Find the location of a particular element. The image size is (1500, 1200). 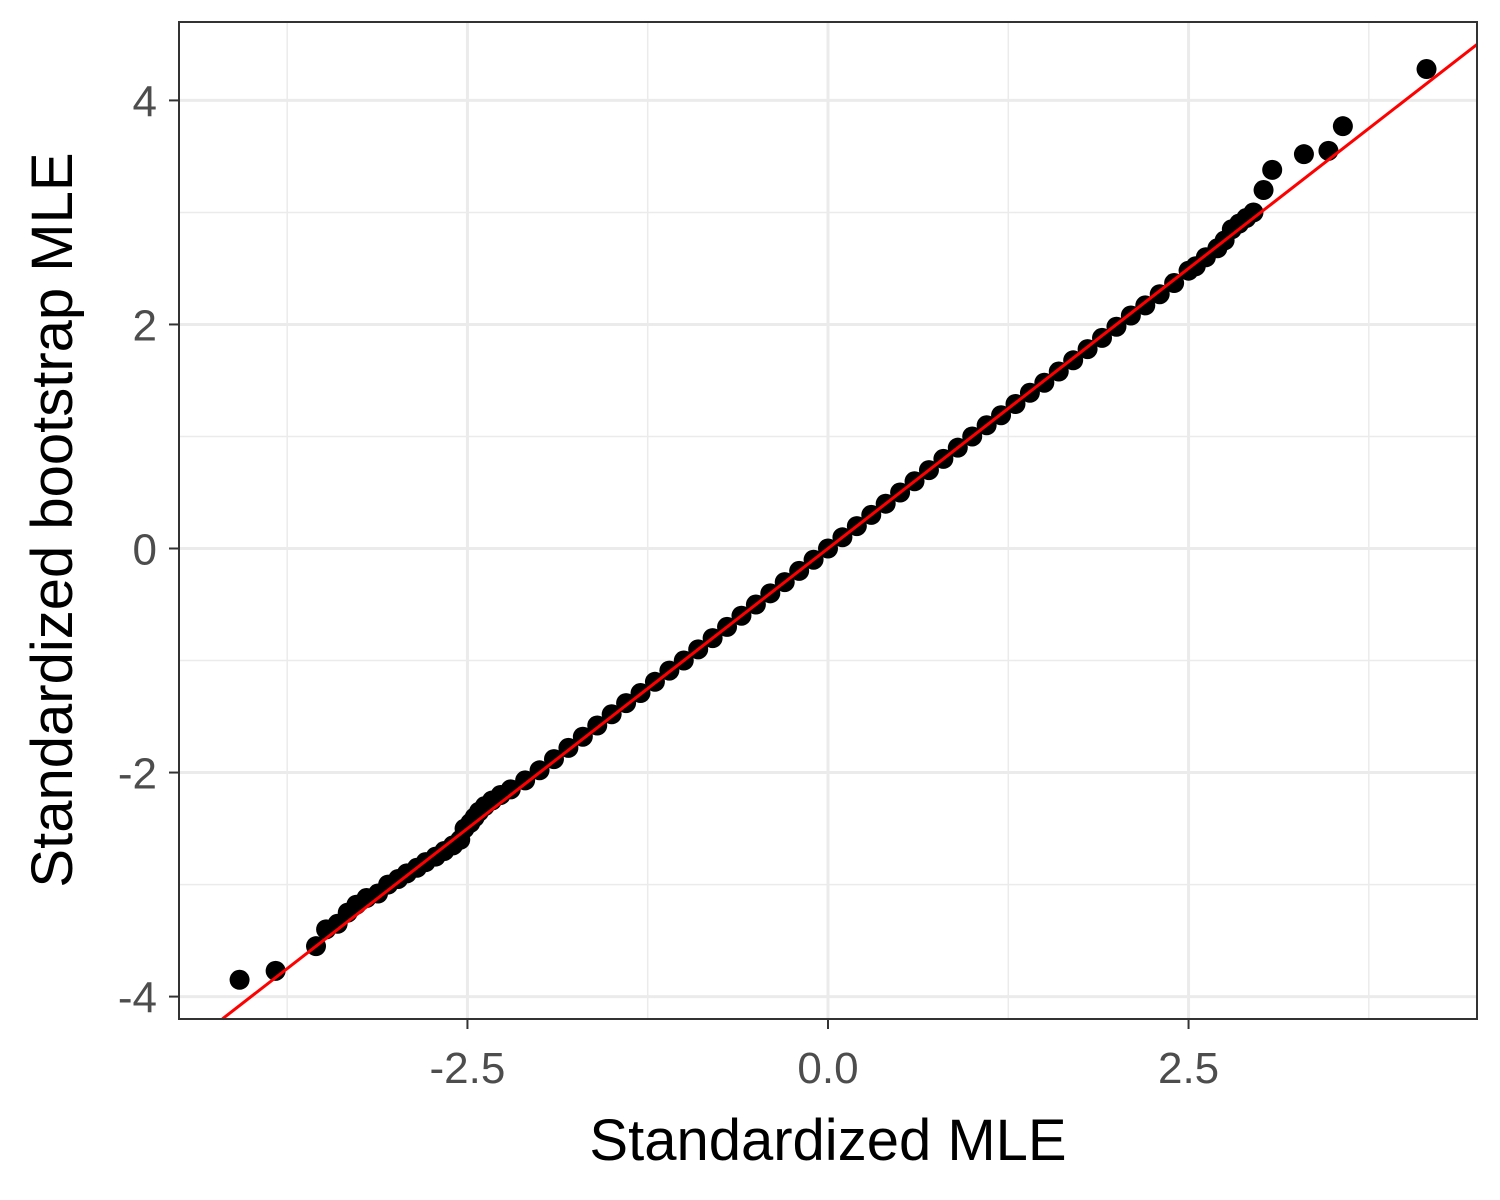

y-tick-label: 2 is located at coordinates (145, 325).